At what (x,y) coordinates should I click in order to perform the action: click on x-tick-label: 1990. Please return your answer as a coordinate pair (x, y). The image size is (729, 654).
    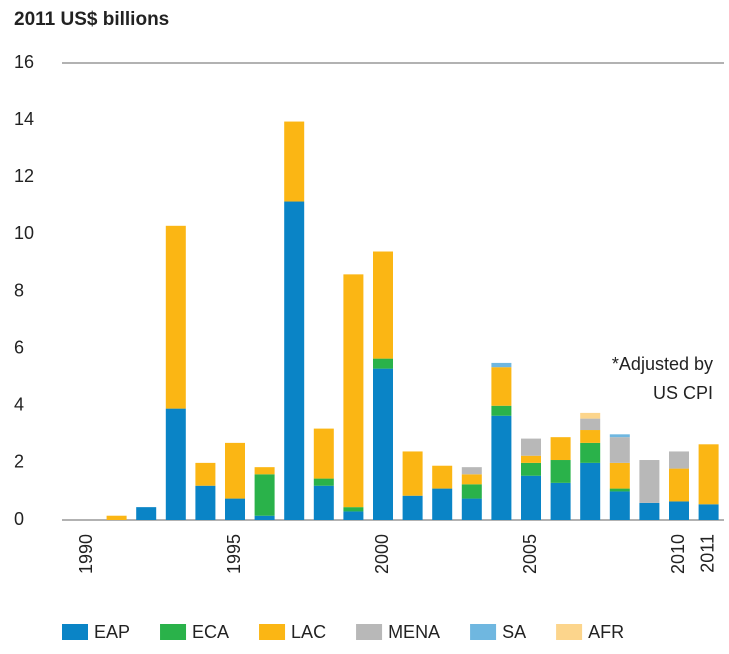
    Looking at the image, I should click on (86, 554).